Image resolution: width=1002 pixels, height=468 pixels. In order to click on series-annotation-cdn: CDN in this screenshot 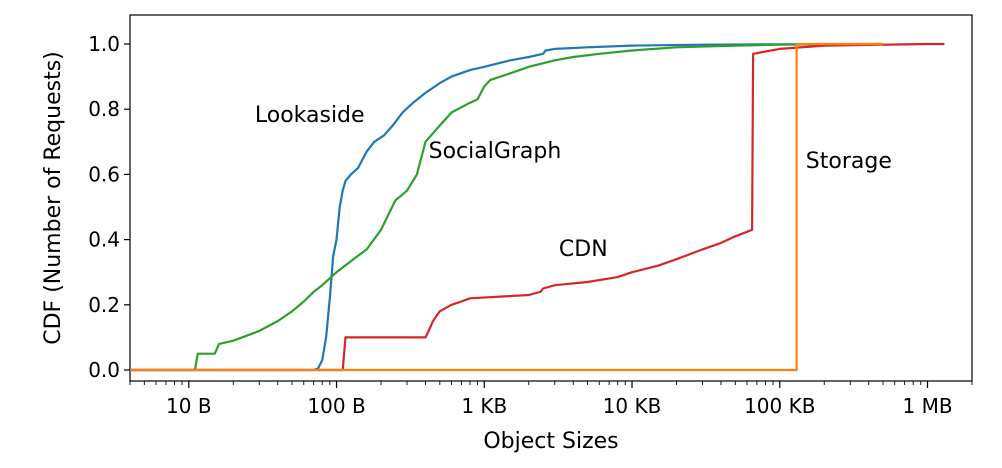, I will do `click(583, 249)`.